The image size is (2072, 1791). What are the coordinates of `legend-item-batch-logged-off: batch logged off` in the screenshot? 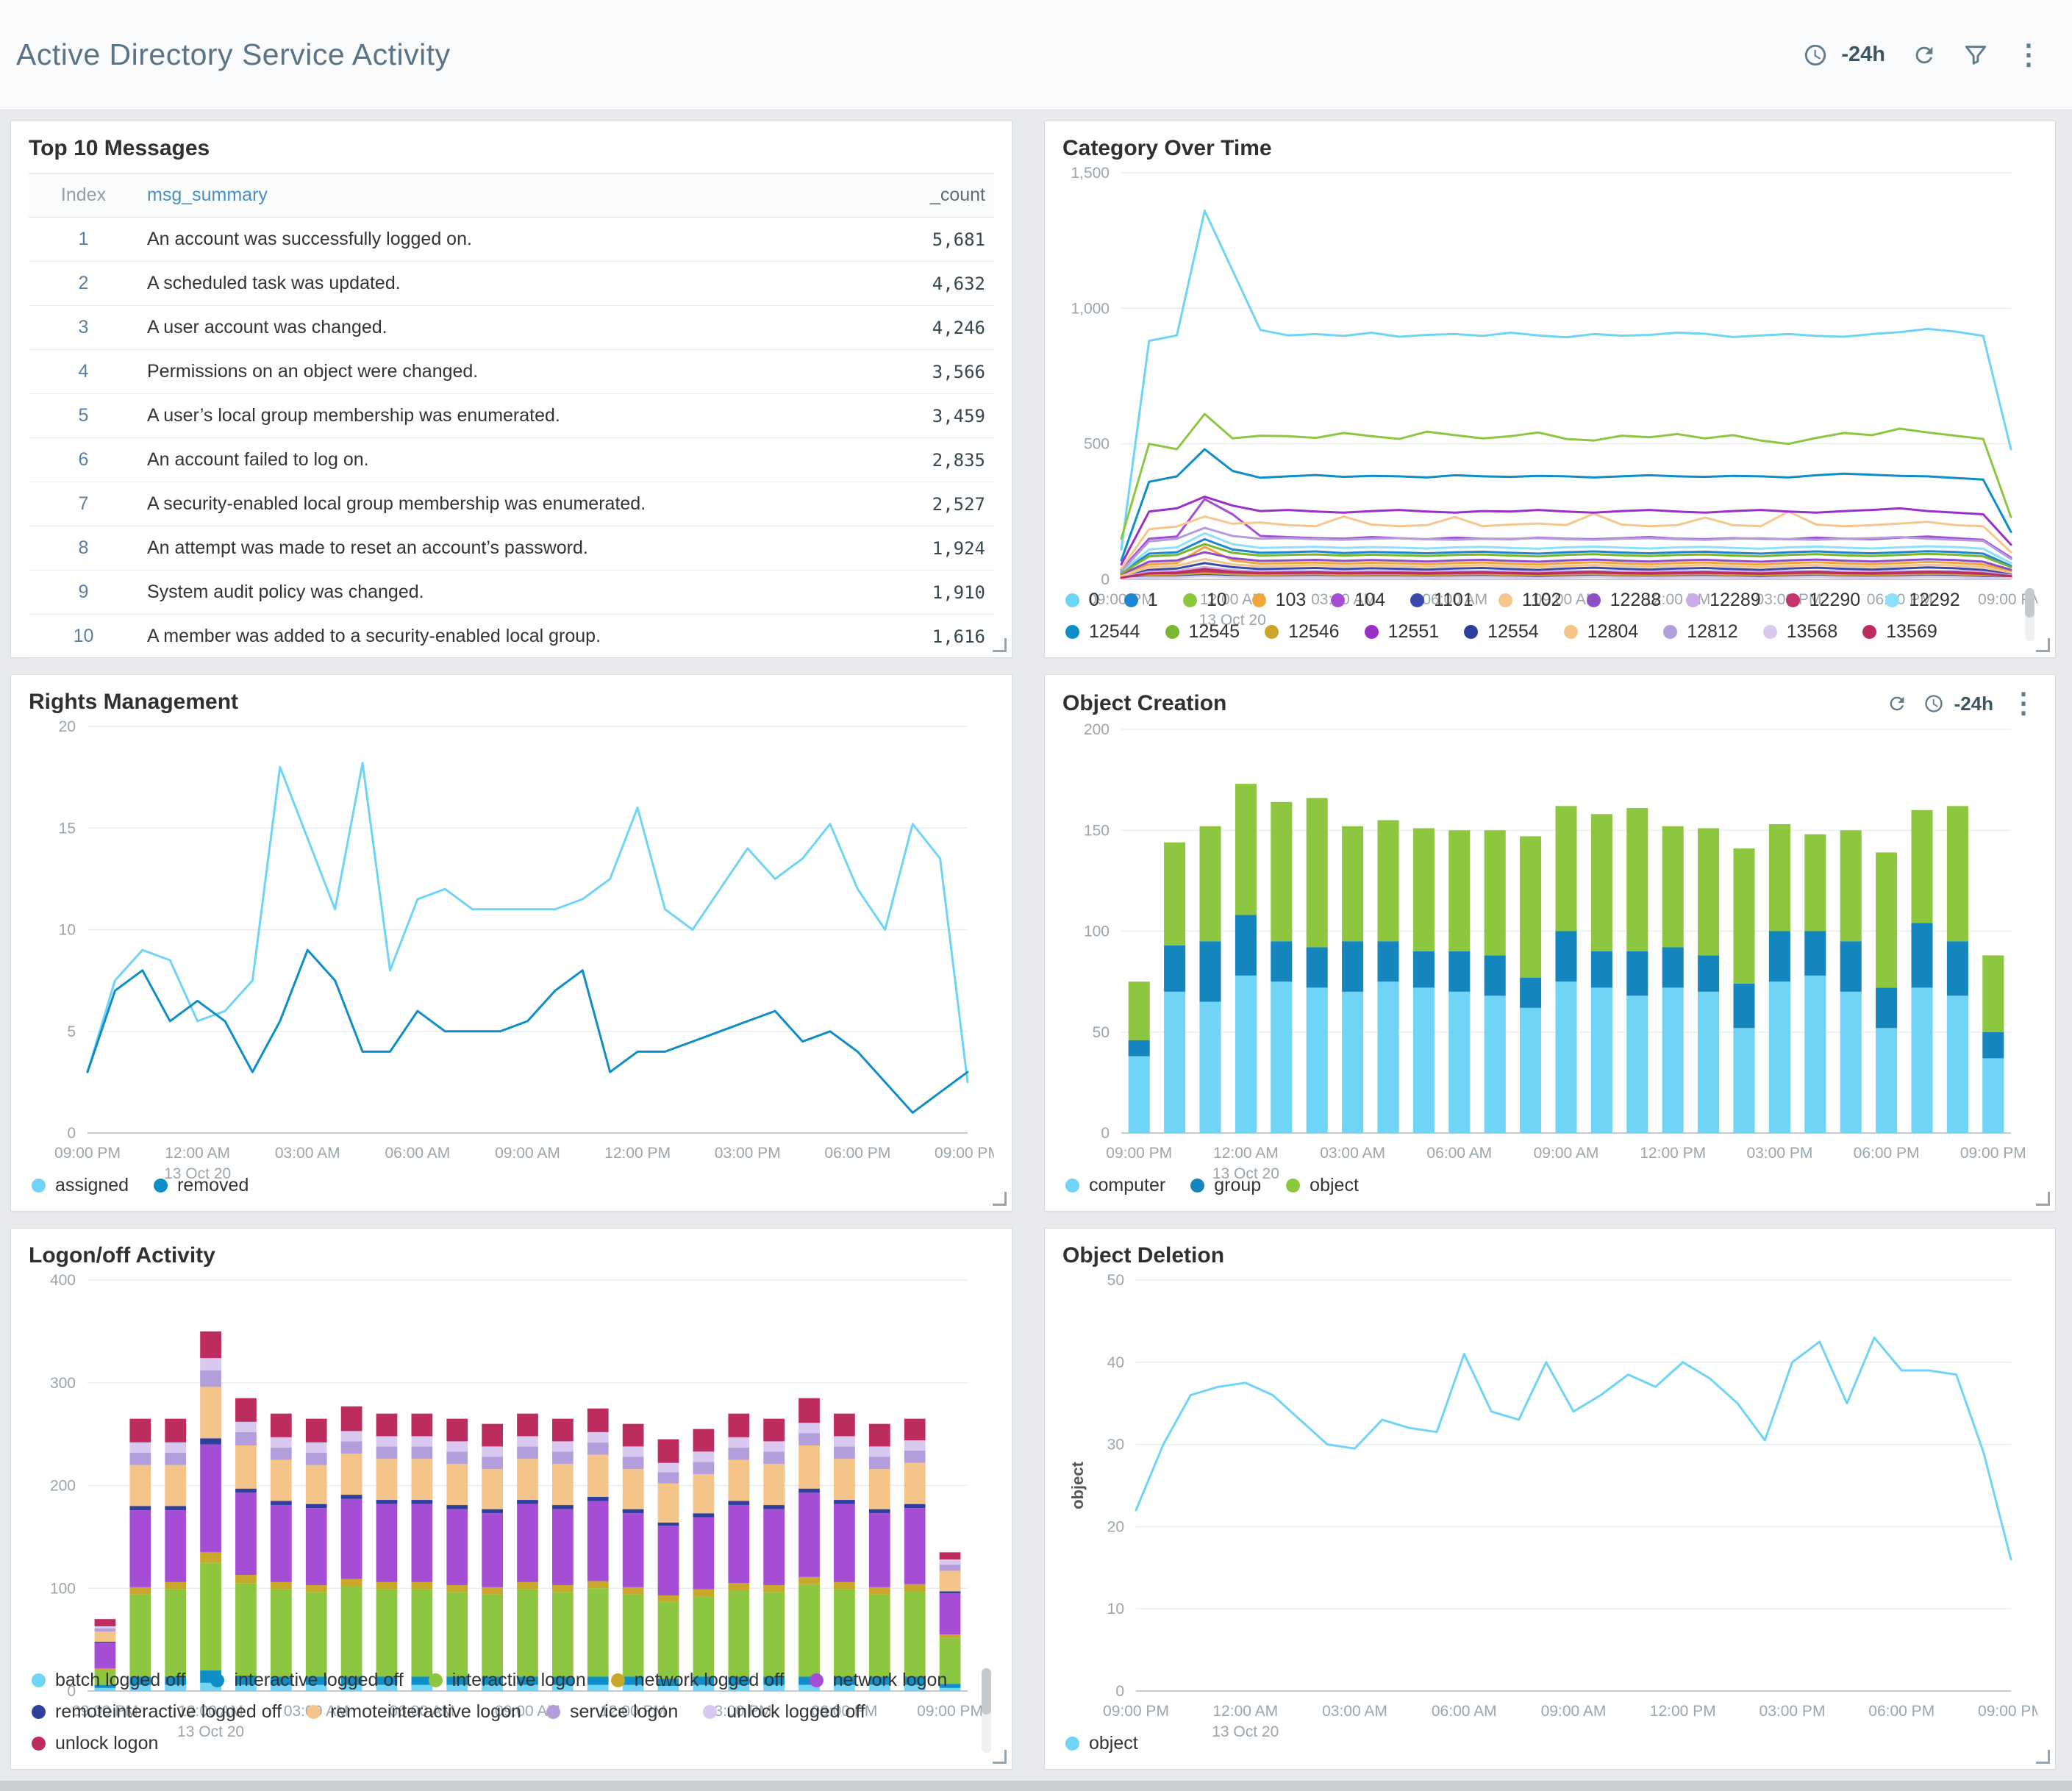 It's located at (108, 1681).